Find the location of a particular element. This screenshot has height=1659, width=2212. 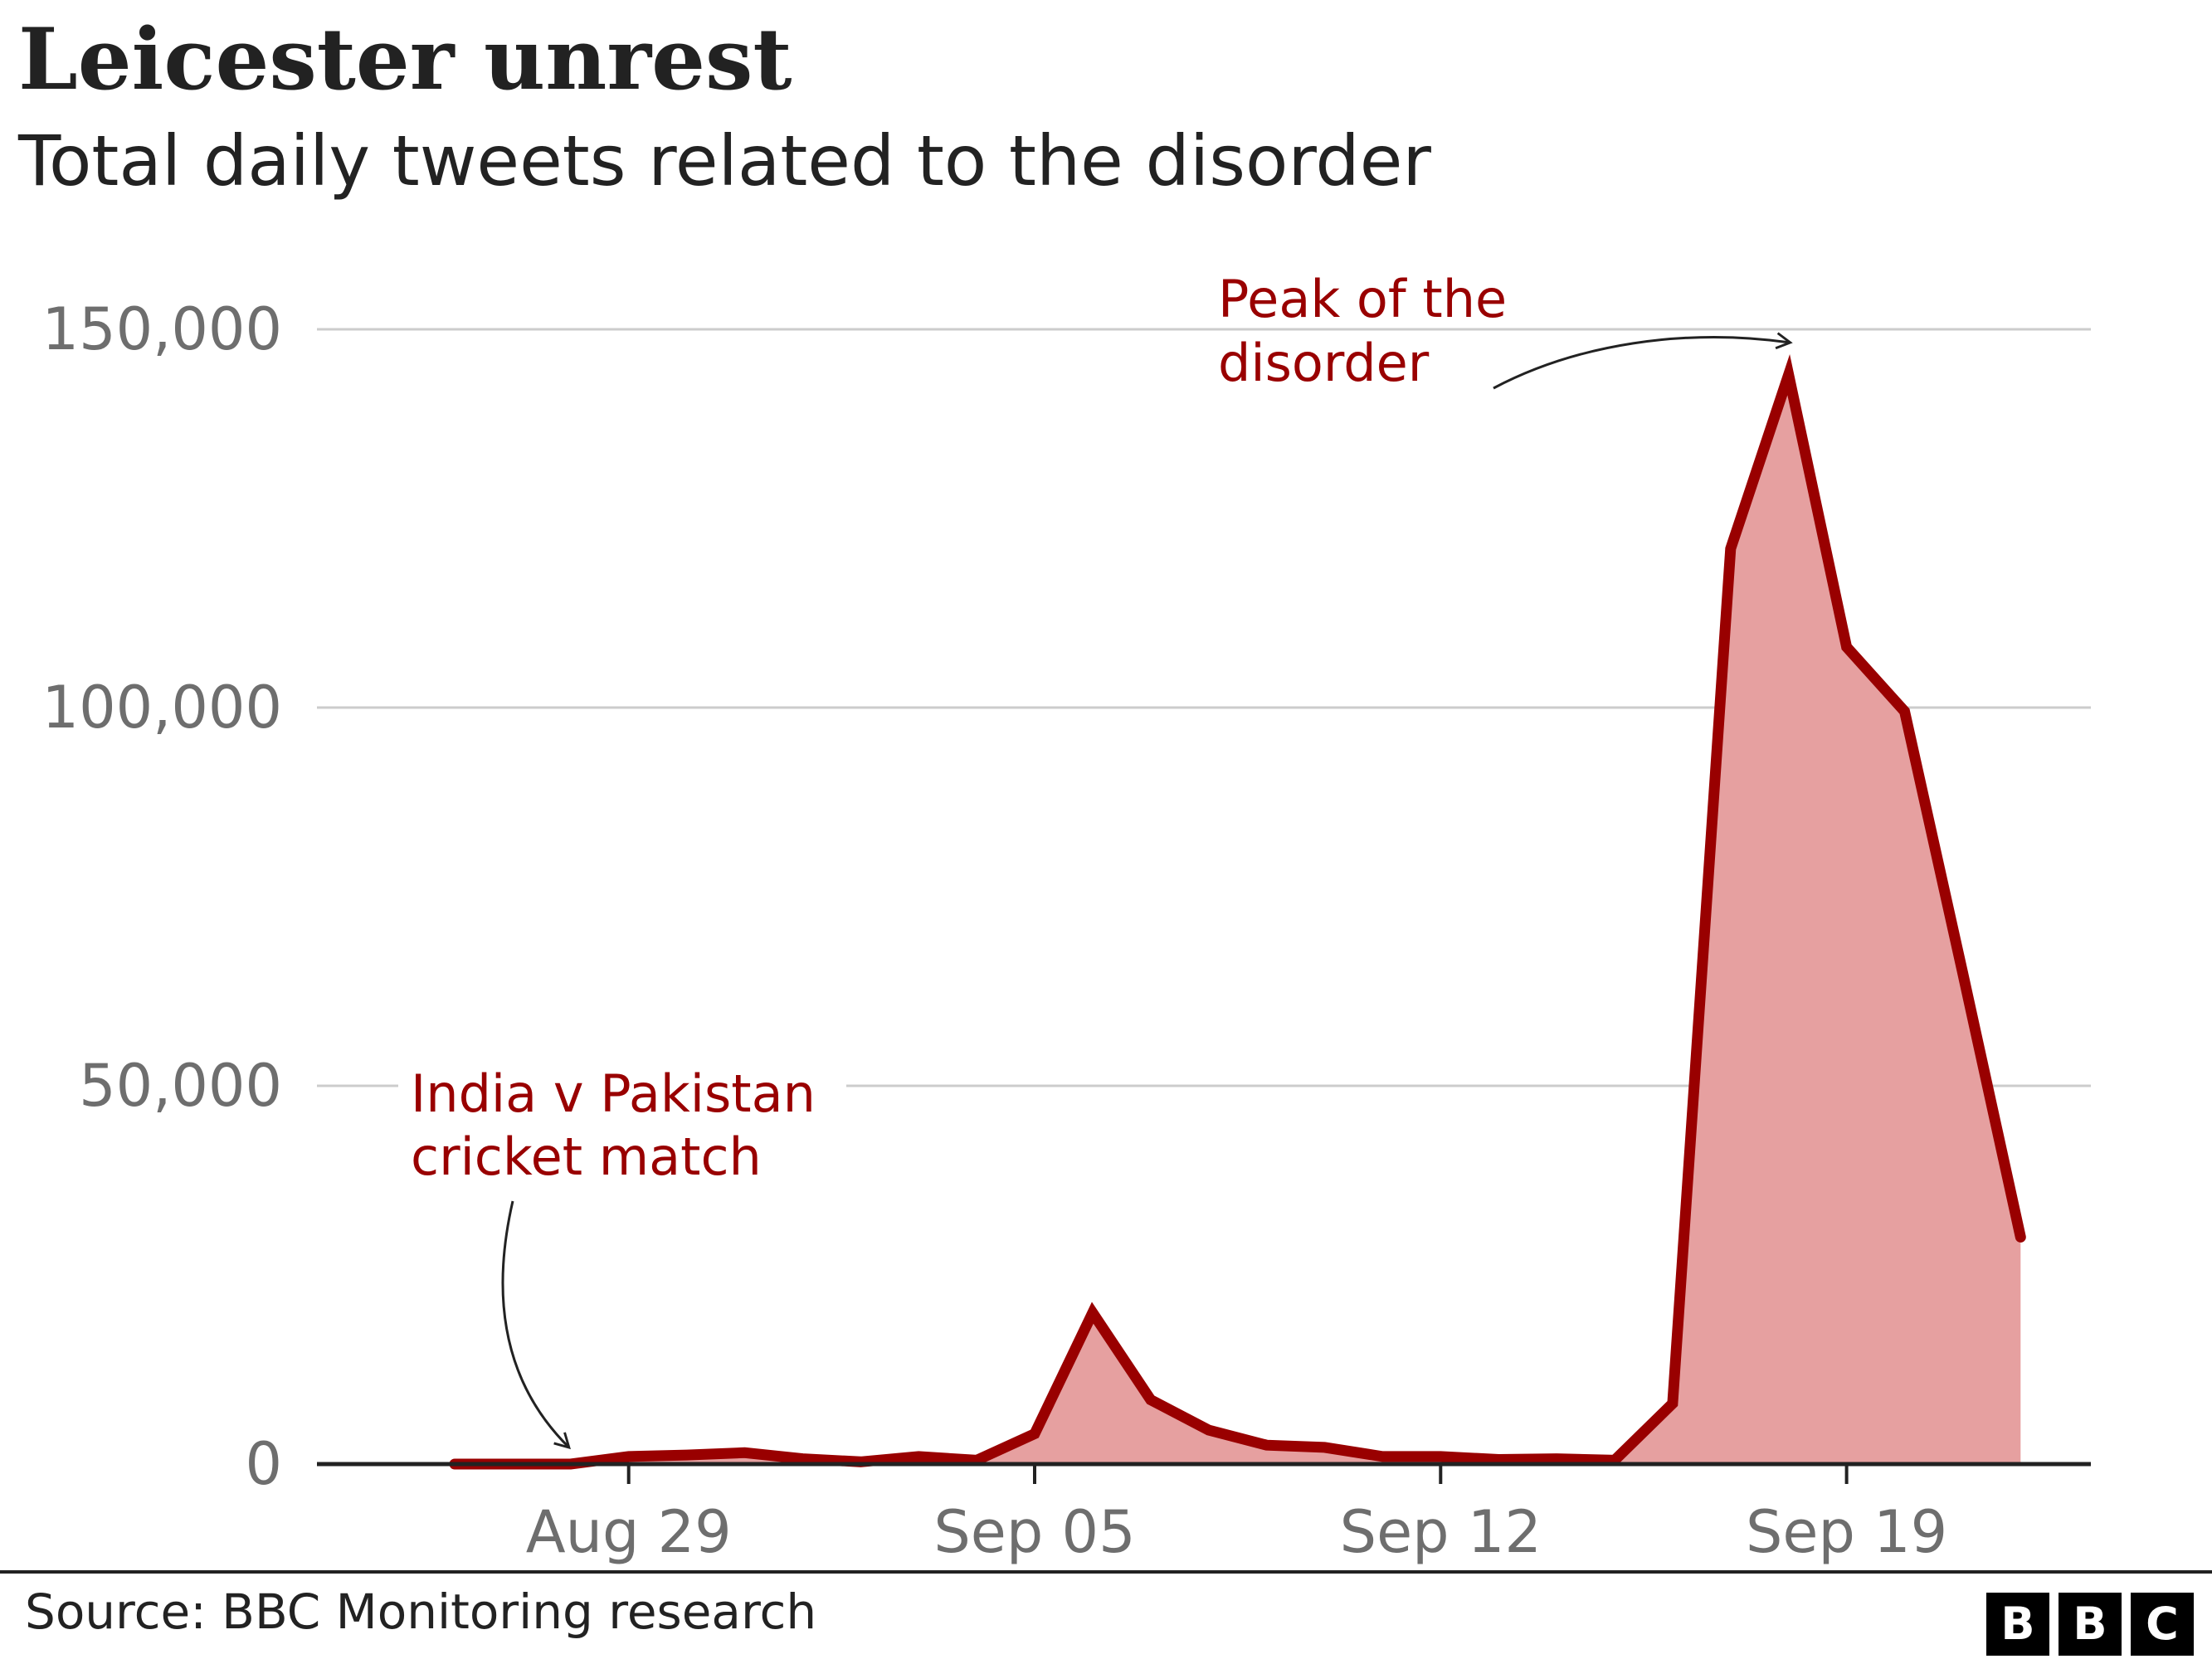

source-note: Source: BBC Monitoring research is located at coordinates (421, 1612).